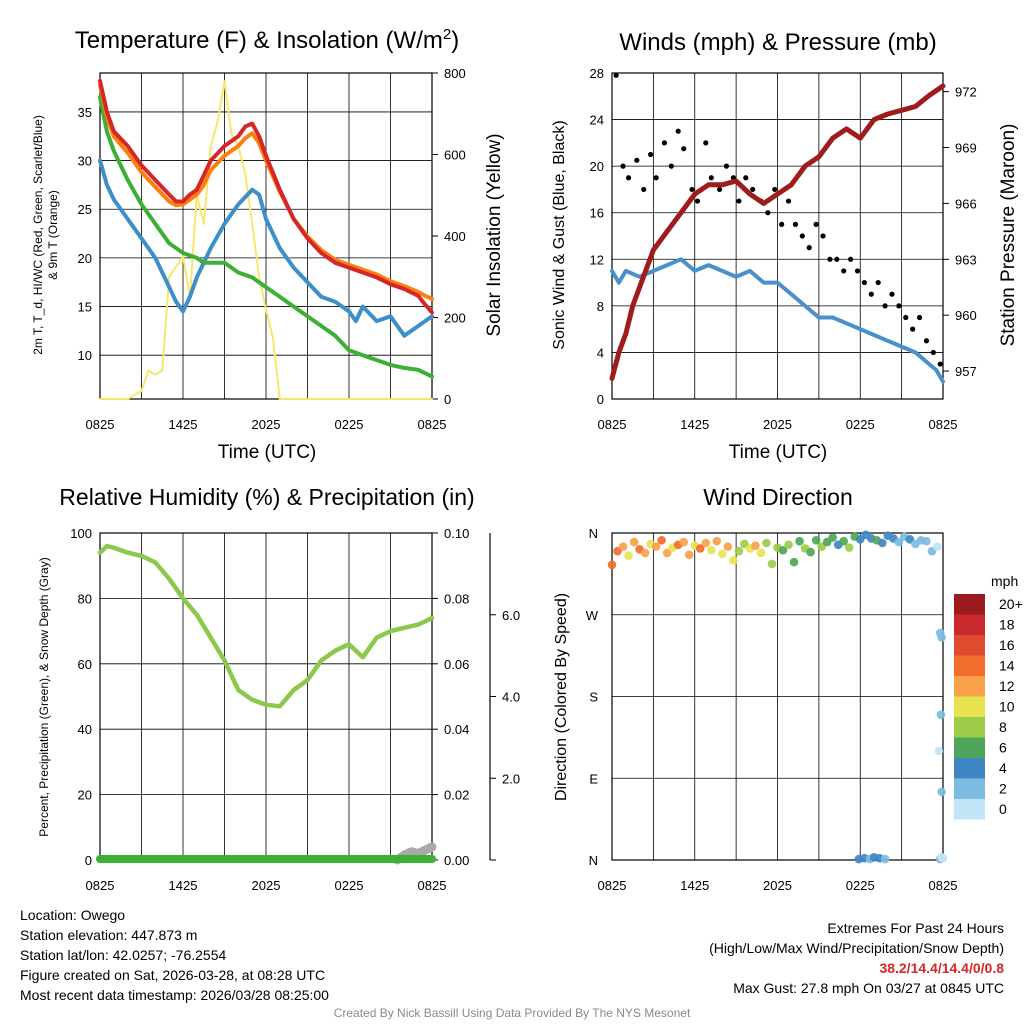  What do you see at coordinates (447, 399) in the screenshot?
I see `y2-tick-label: 0` at bounding box center [447, 399].